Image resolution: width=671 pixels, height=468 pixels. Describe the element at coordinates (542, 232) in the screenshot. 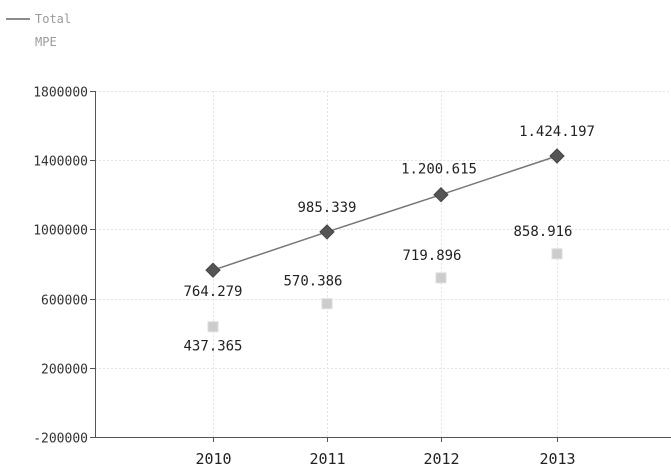

I see `data-label-mpe: 858.916` at that location.